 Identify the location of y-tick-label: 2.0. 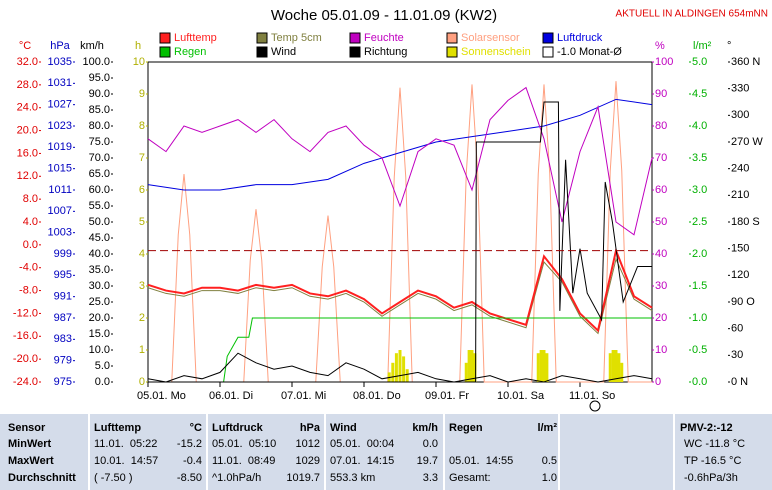
(699, 254).